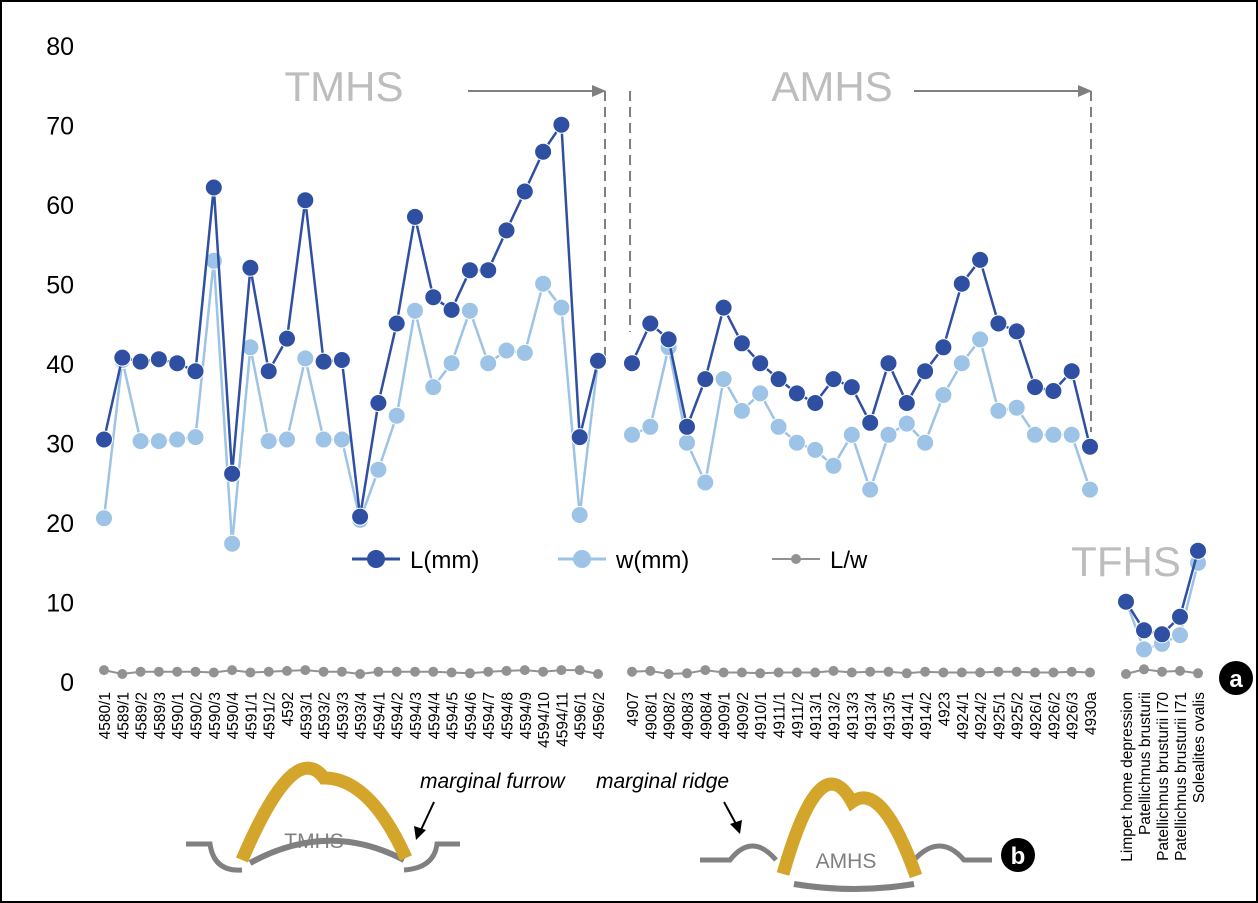 This screenshot has width=1258, height=903. Describe the element at coordinates (325, 715) in the screenshot. I see `x-tick-label: 4593/2` at that location.